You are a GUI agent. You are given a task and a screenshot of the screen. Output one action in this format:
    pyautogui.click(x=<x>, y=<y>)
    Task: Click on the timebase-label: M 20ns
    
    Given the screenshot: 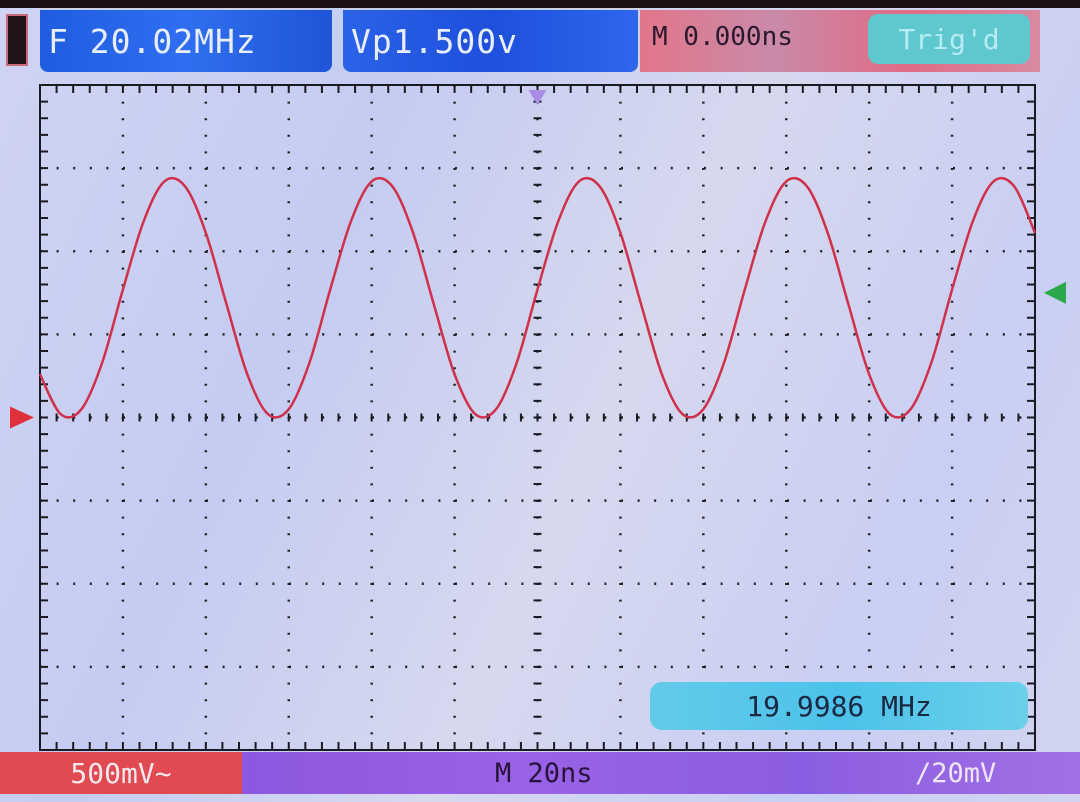 What is the action you would take?
    pyautogui.click(x=544, y=773)
    